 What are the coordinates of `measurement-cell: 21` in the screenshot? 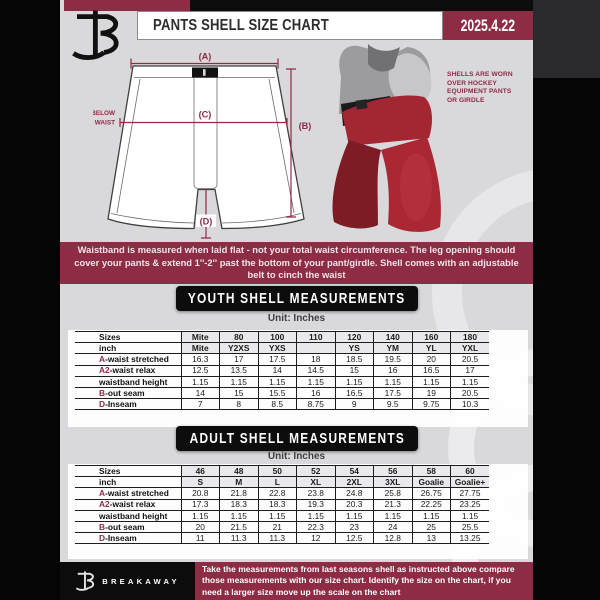 It's located at (277, 527).